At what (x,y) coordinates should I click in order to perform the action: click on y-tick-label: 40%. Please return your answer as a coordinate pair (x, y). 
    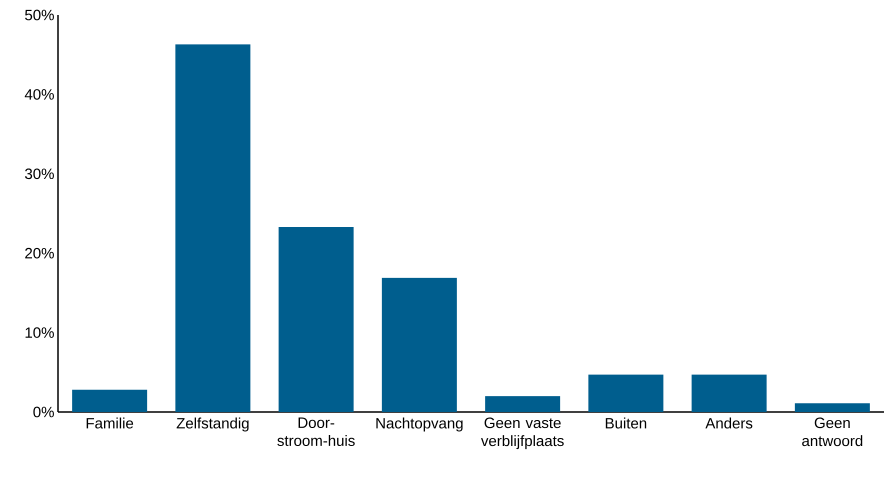
    Looking at the image, I should click on (39, 94).